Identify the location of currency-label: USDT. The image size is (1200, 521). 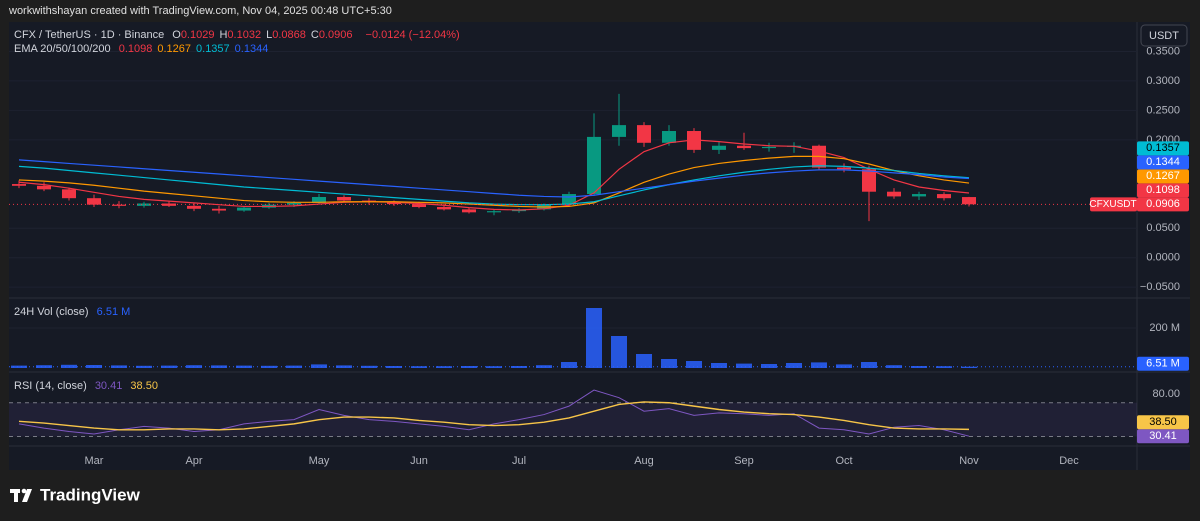
(1164, 36).